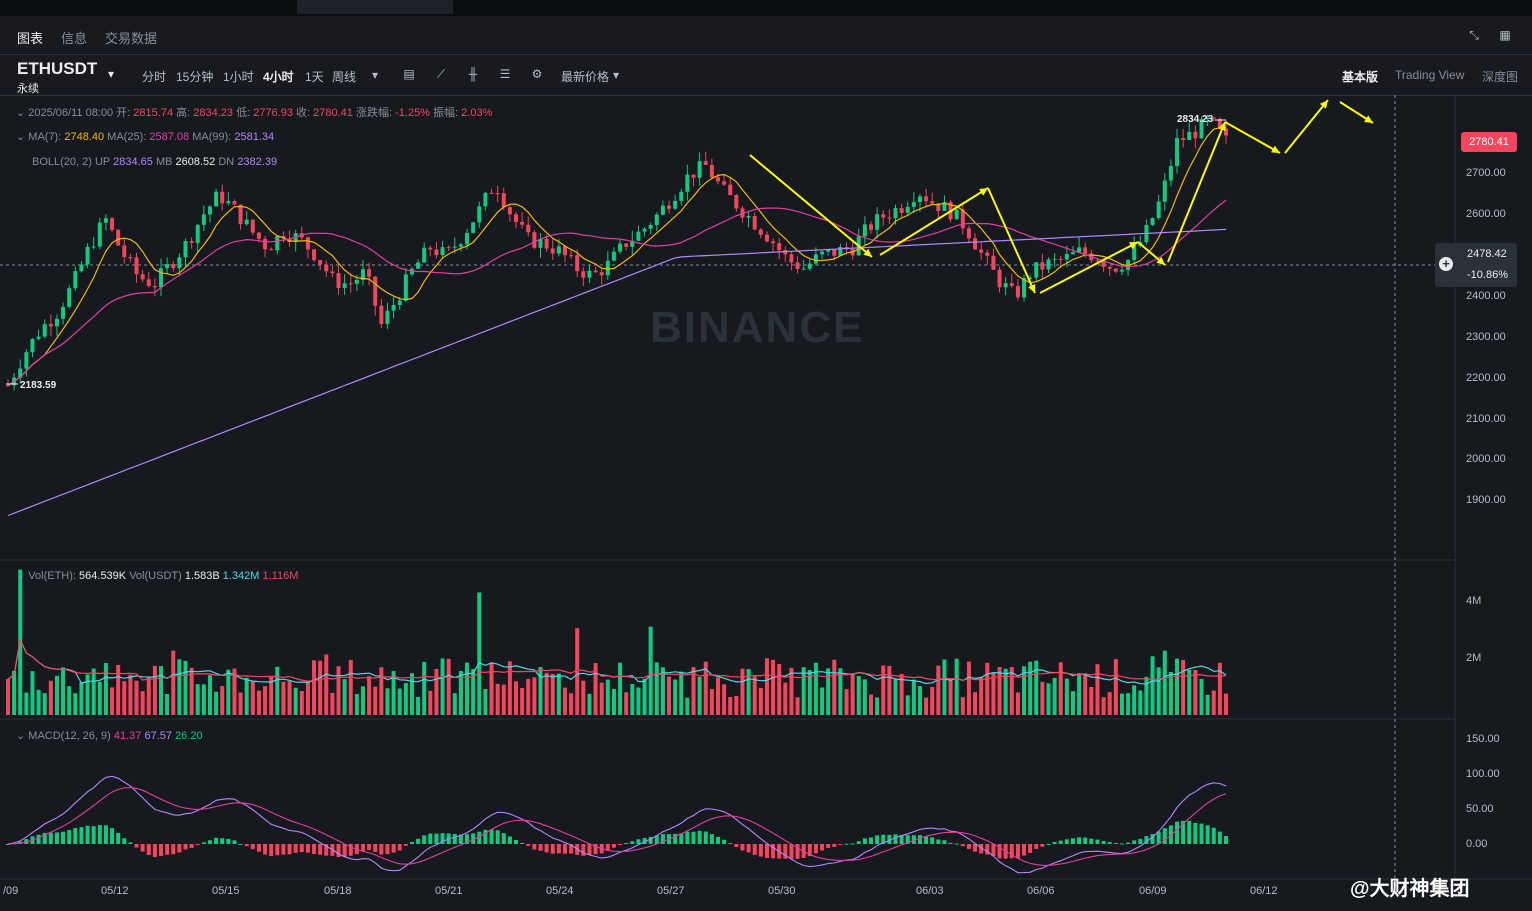 The width and height of the screenshot is (1532, 911). Describe the element at coordinates (537, 74) in the screenshot. I see `settings-gear-icon: ⚙` at that location.